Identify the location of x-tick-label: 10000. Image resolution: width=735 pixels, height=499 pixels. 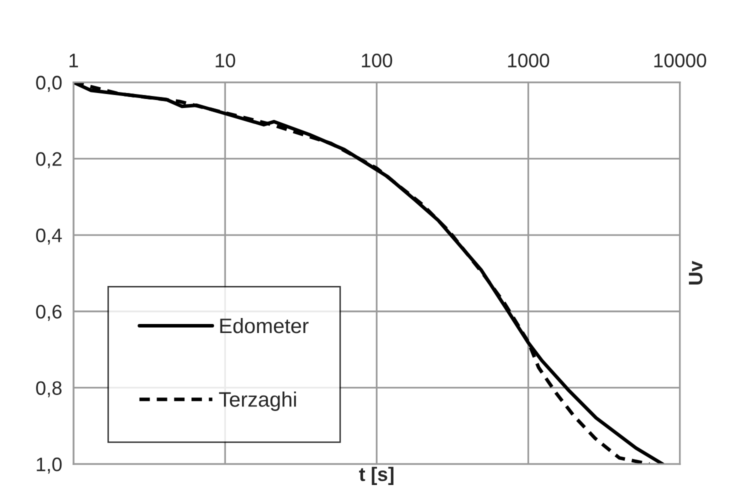
(680, 61).